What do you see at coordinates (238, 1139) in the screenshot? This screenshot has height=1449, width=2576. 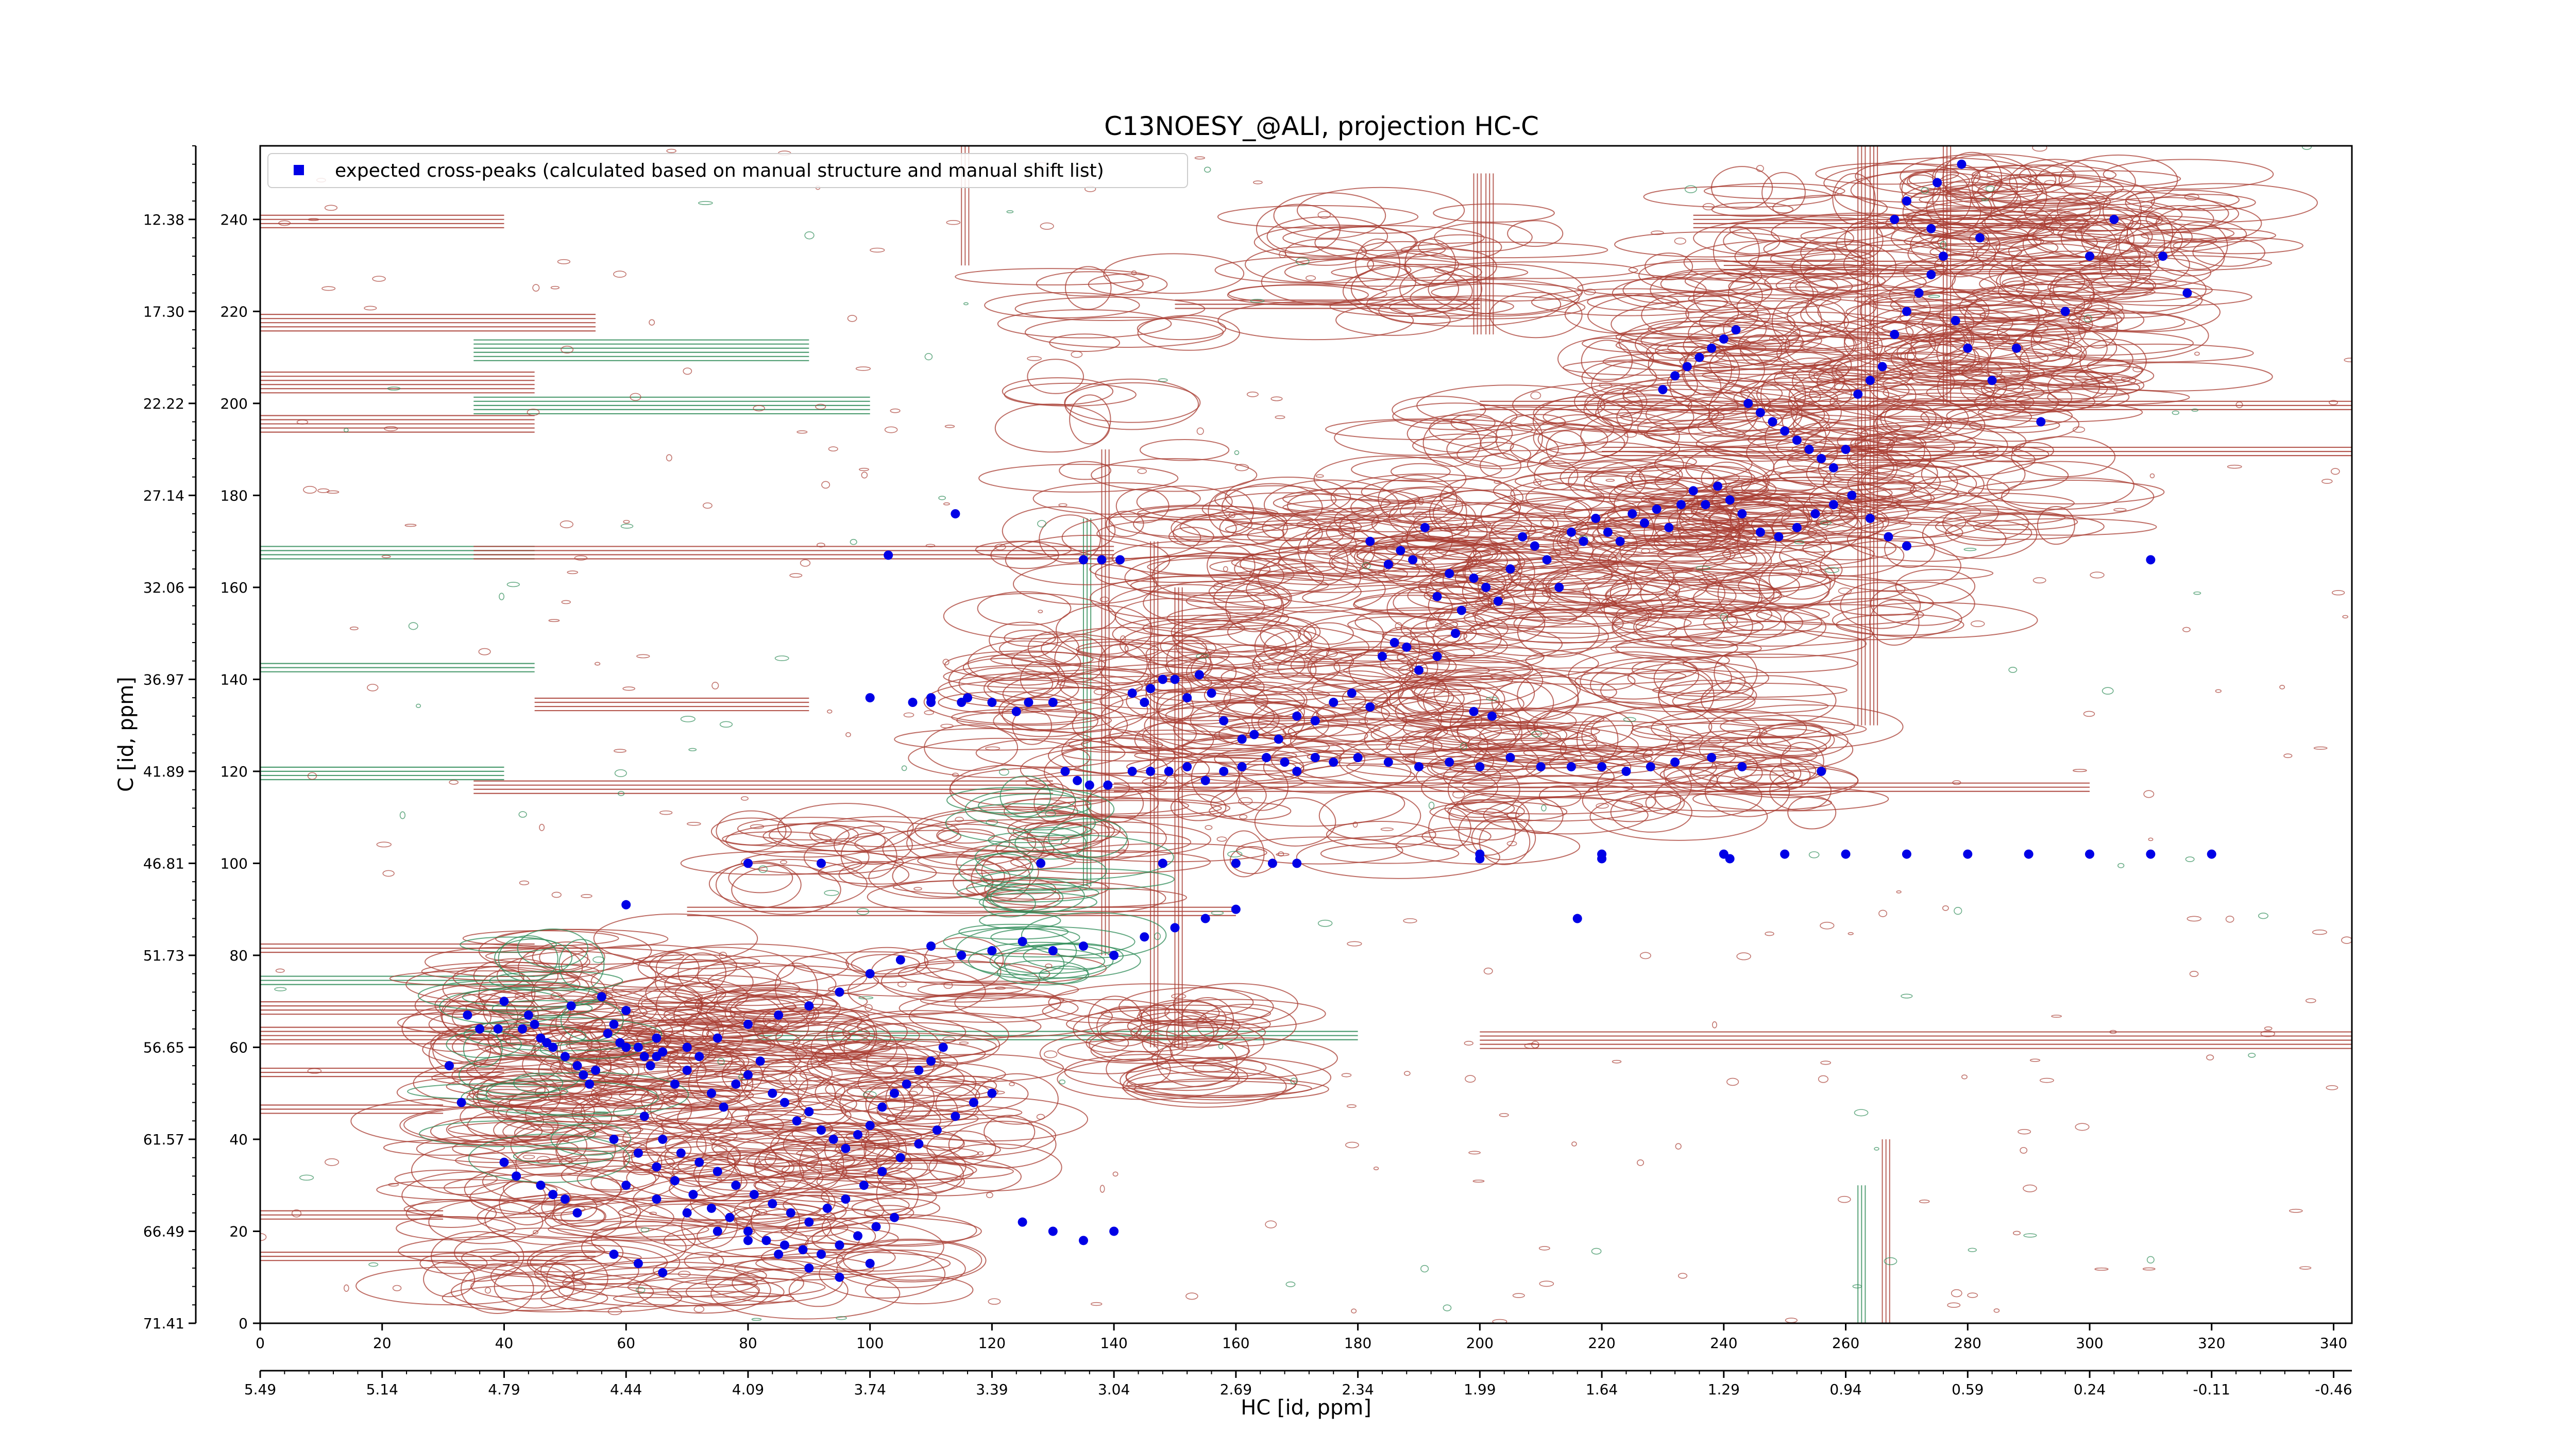 I see `y-index-tick-label: 40` at bounding box center [238, 1139].